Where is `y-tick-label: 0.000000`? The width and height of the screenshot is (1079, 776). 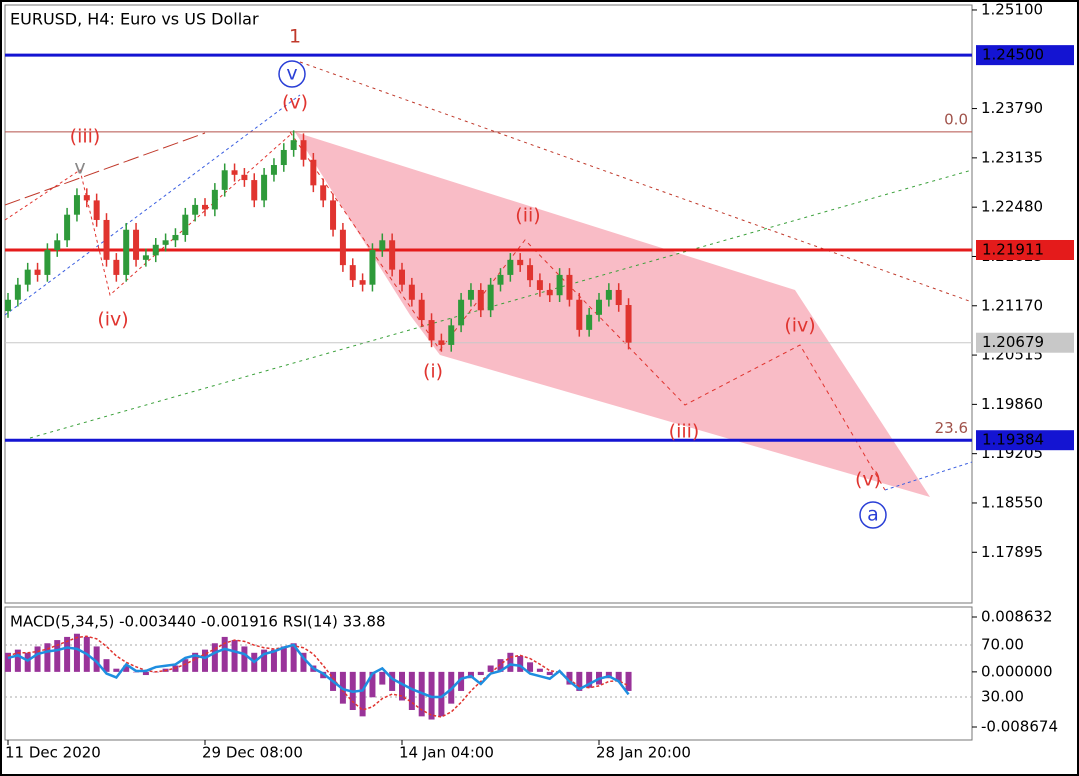 y-tick-label: 0.000000 is located at coordinates (1017, 671).